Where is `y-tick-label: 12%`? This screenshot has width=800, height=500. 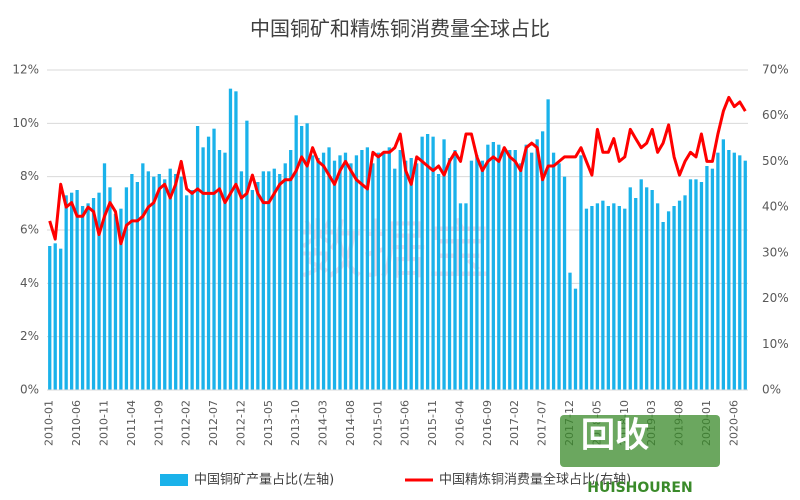 y-tick-label: 12% is located at coordinates (25, 70).